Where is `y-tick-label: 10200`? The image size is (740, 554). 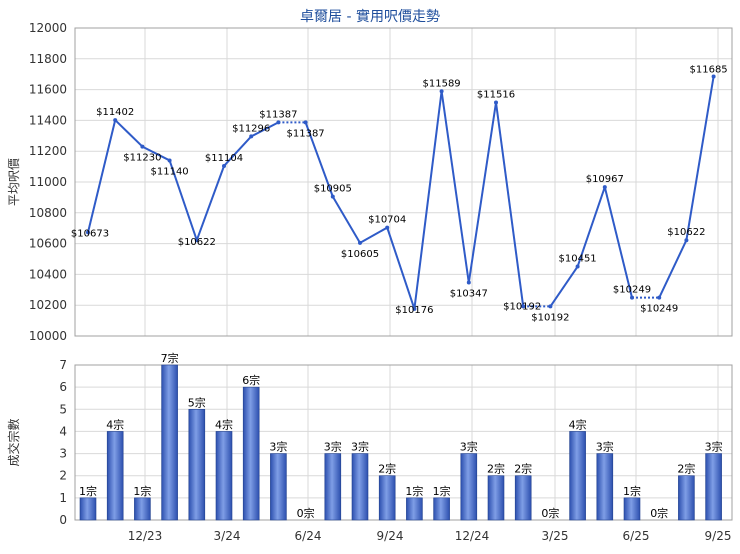
y-tick-label: 10200 is located at coordinates (48, 305).